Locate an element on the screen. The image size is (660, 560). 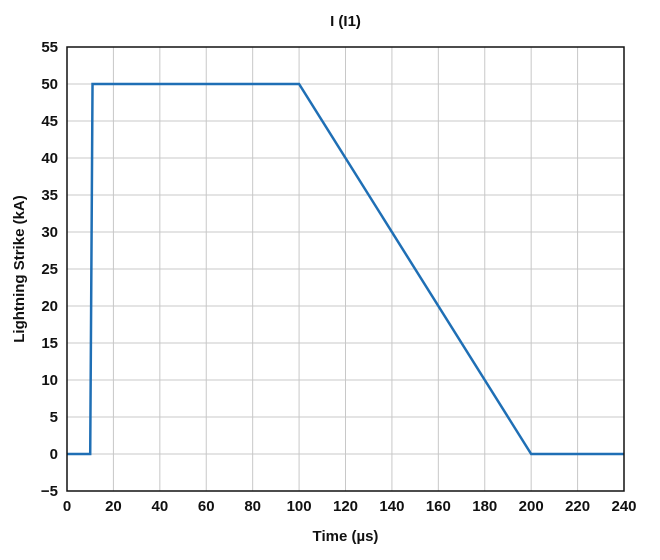
y-tick-label: 10 is located at coordinates (49, 380).